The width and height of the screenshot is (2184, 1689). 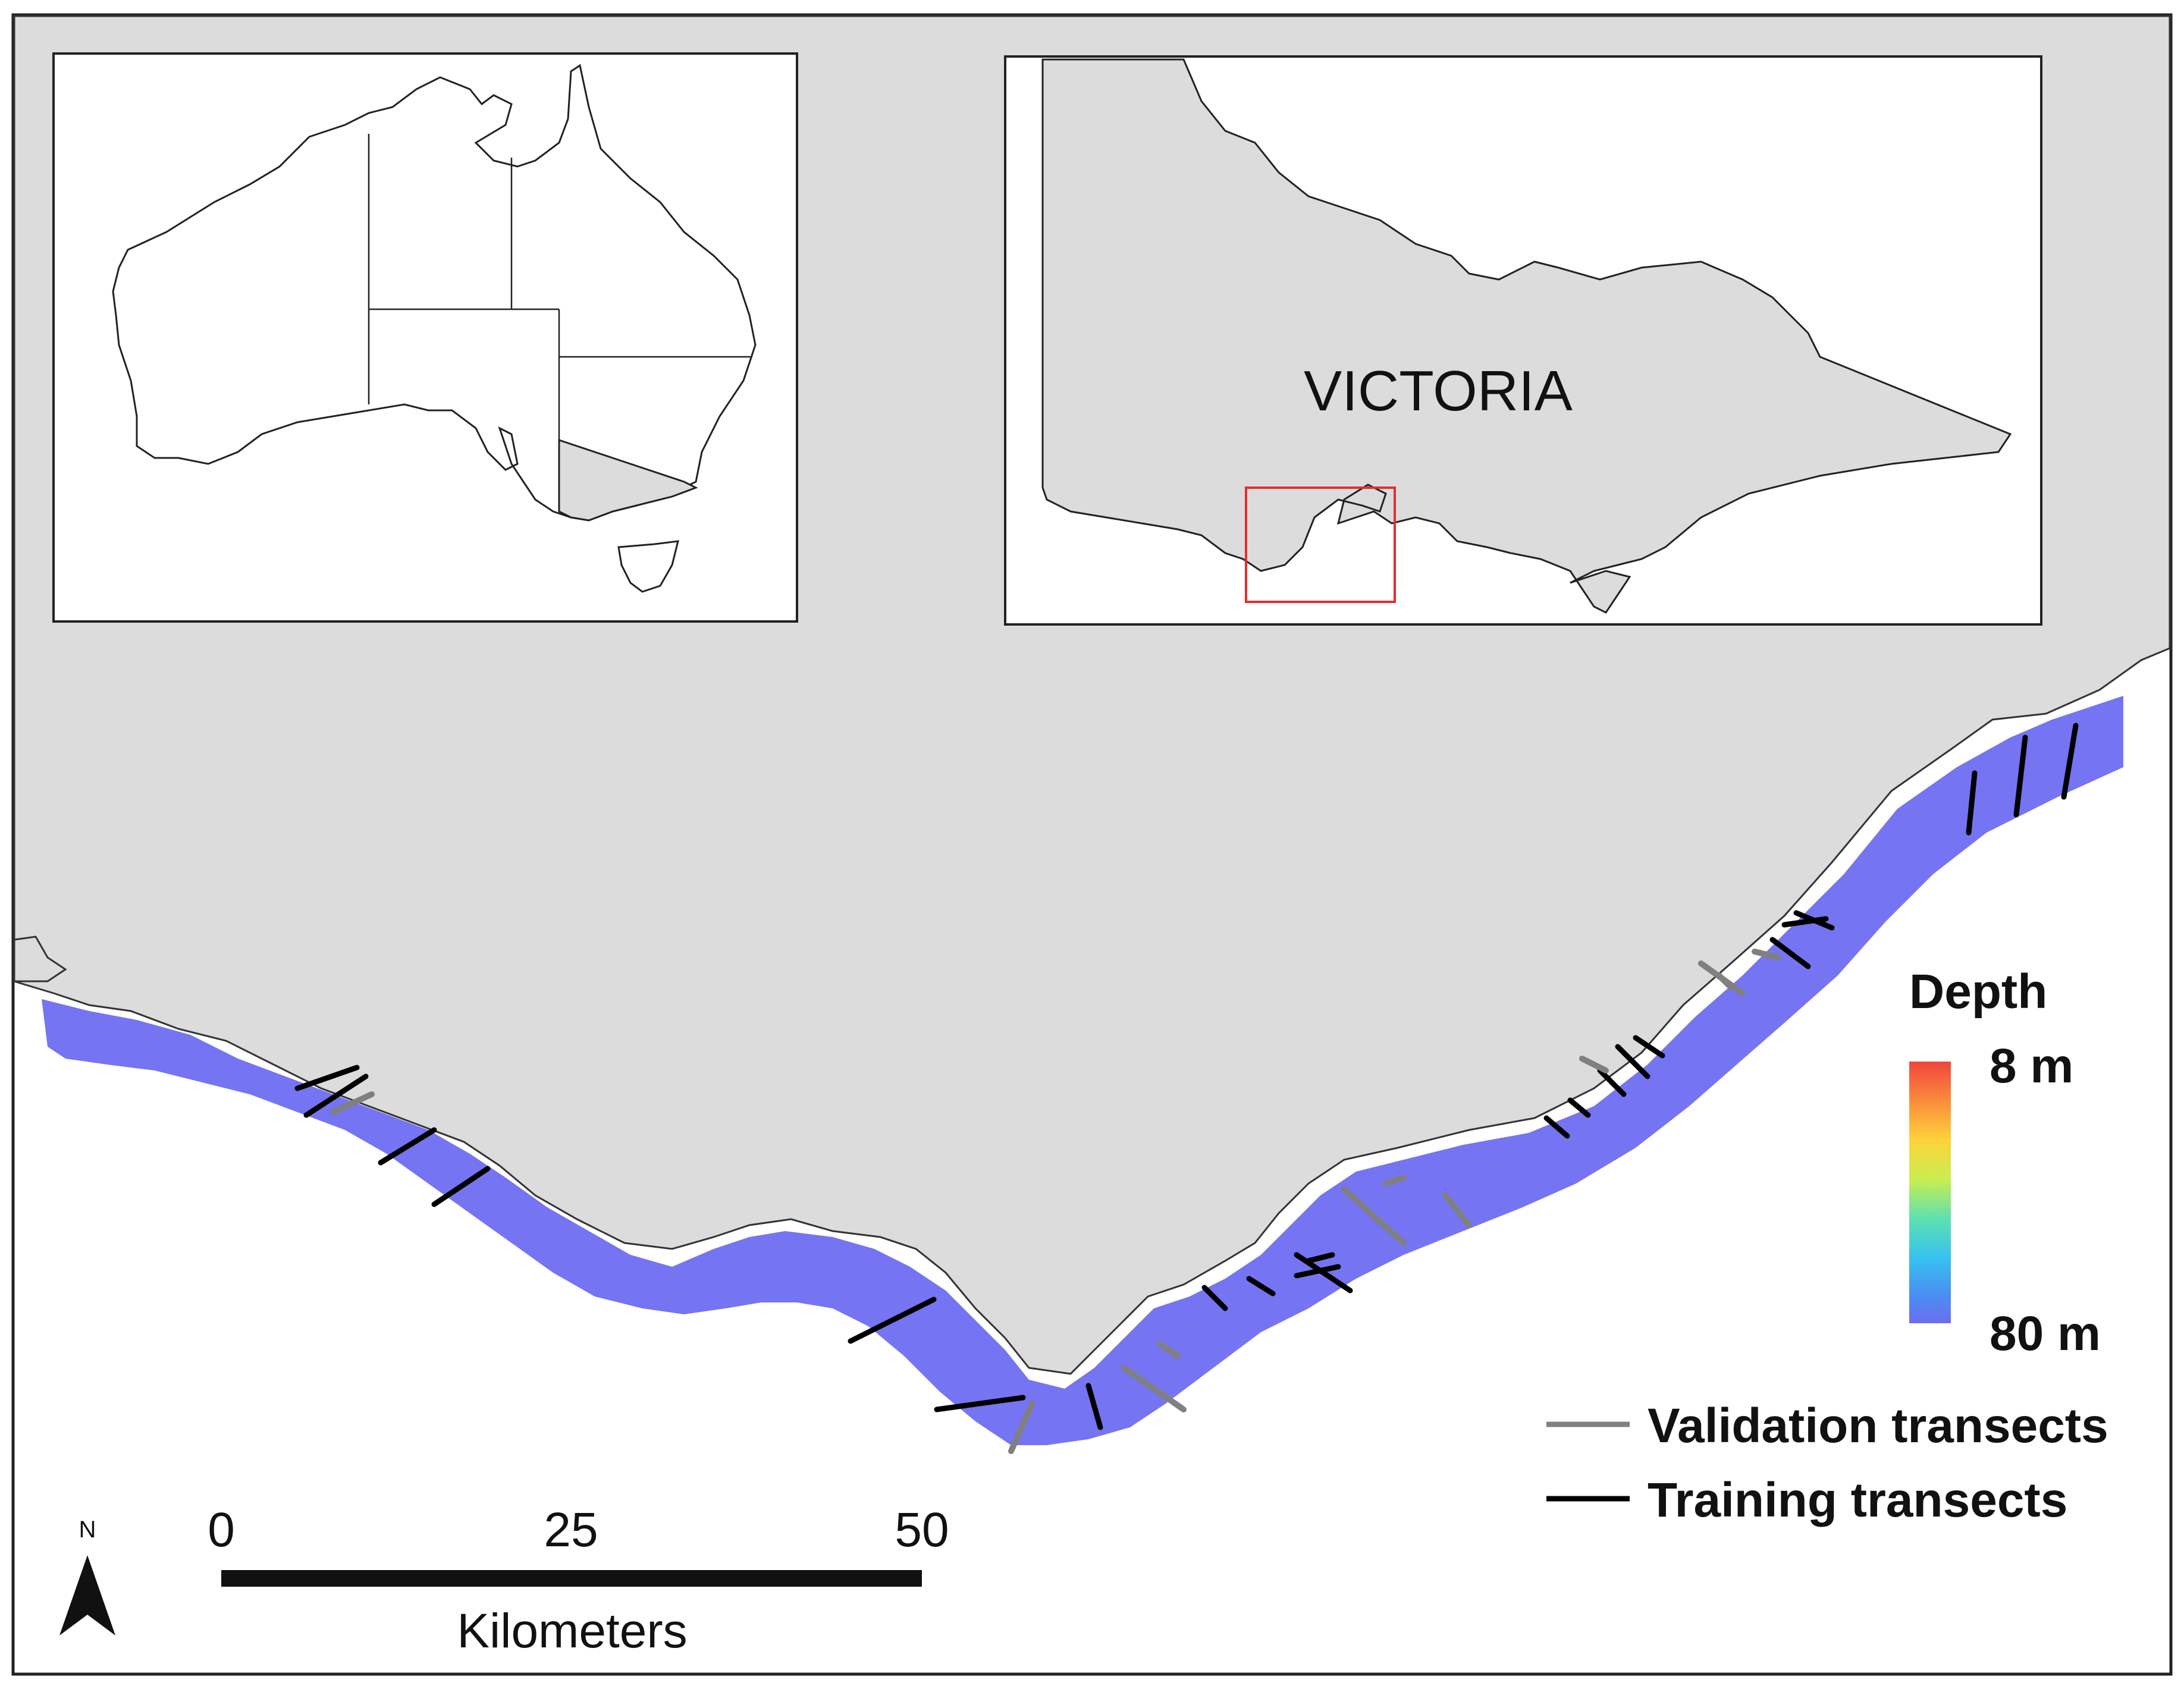 I want to click on scale-bar-line, so click(x=571, y=1579).